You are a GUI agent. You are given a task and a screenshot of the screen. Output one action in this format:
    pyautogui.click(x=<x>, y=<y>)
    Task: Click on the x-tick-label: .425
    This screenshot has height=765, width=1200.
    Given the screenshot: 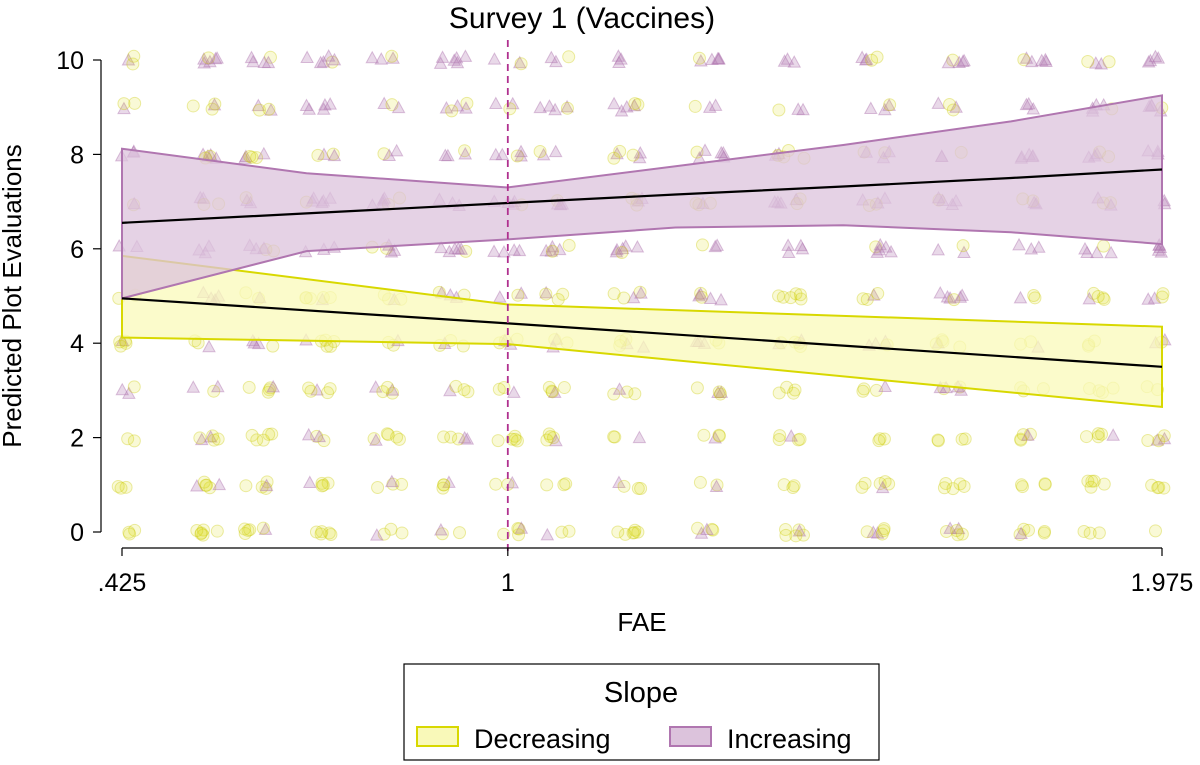 What is the action you would take?
    pyautogui.click(x=122, y=583)
    